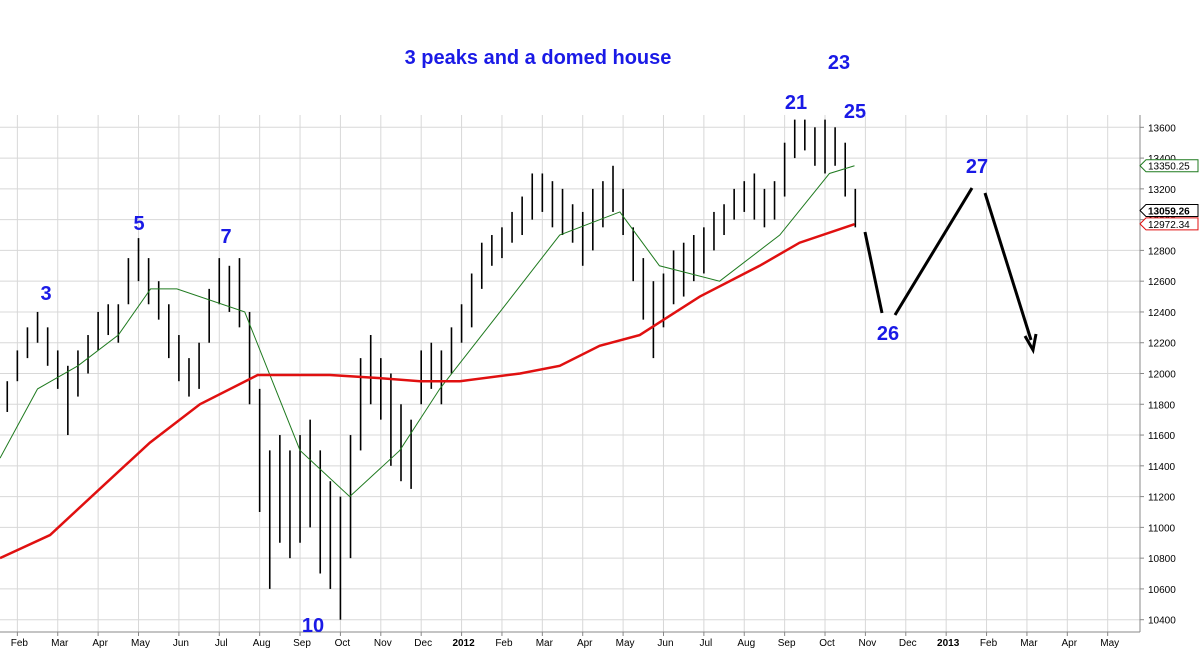  What do you see at coordinates (1162, 190) in the screenshot?
I see `y-tick-label: 13200` at bounding box center [1162, 190].